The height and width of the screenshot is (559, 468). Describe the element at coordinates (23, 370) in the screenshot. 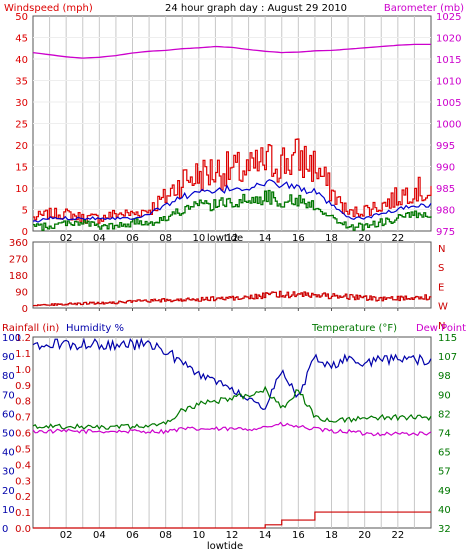

I see `rainfall-tick-label: 1.0` at that location.